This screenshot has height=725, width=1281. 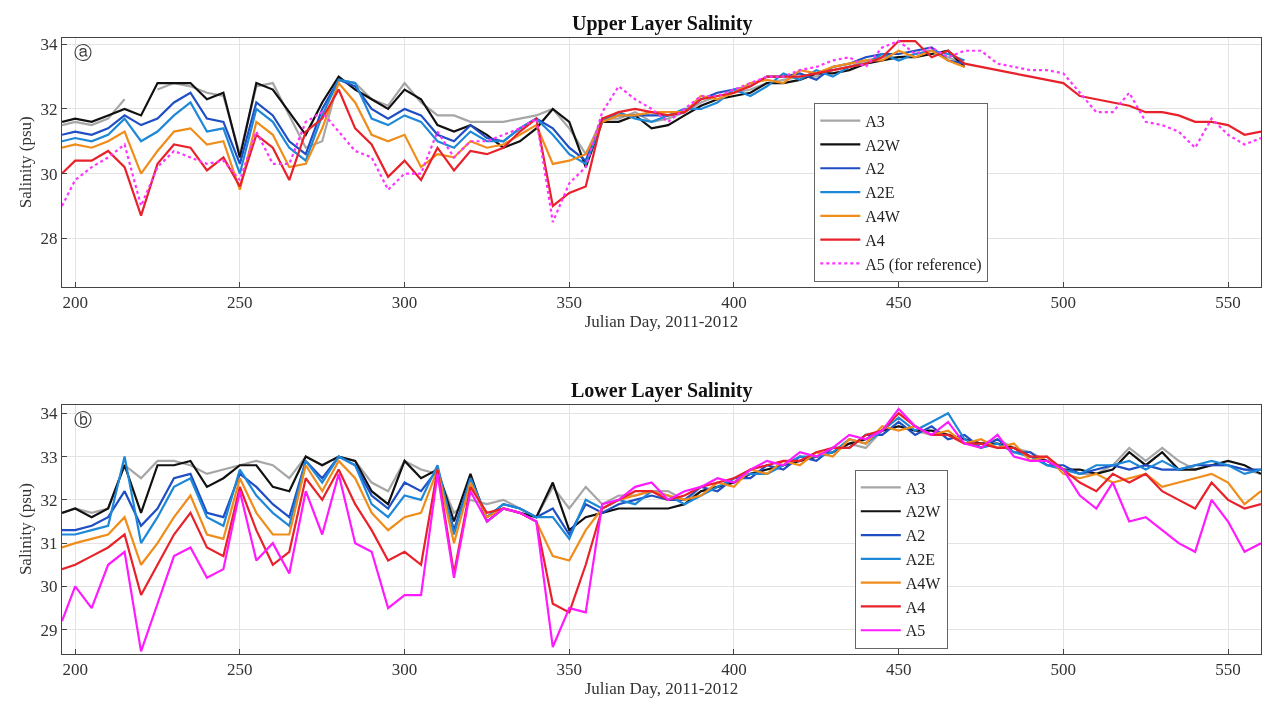 I want to click on y-tick-label: 29, so click(x=49, y=630).